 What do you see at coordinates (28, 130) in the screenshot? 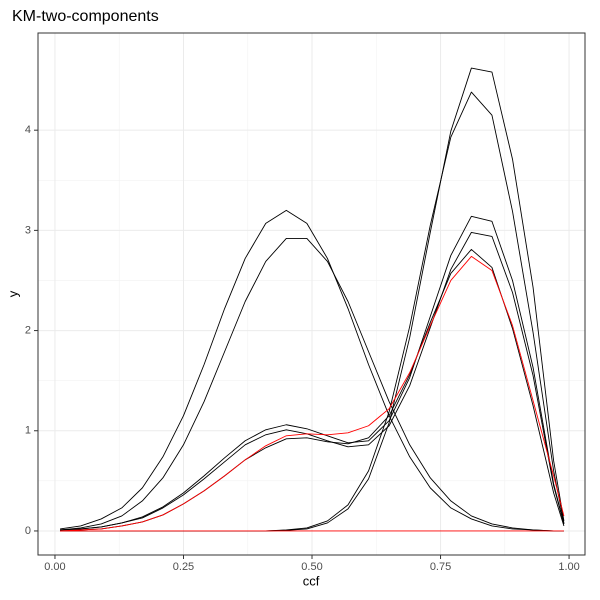
I see `y-tick-label: 4` at bounding box center [28, 130].